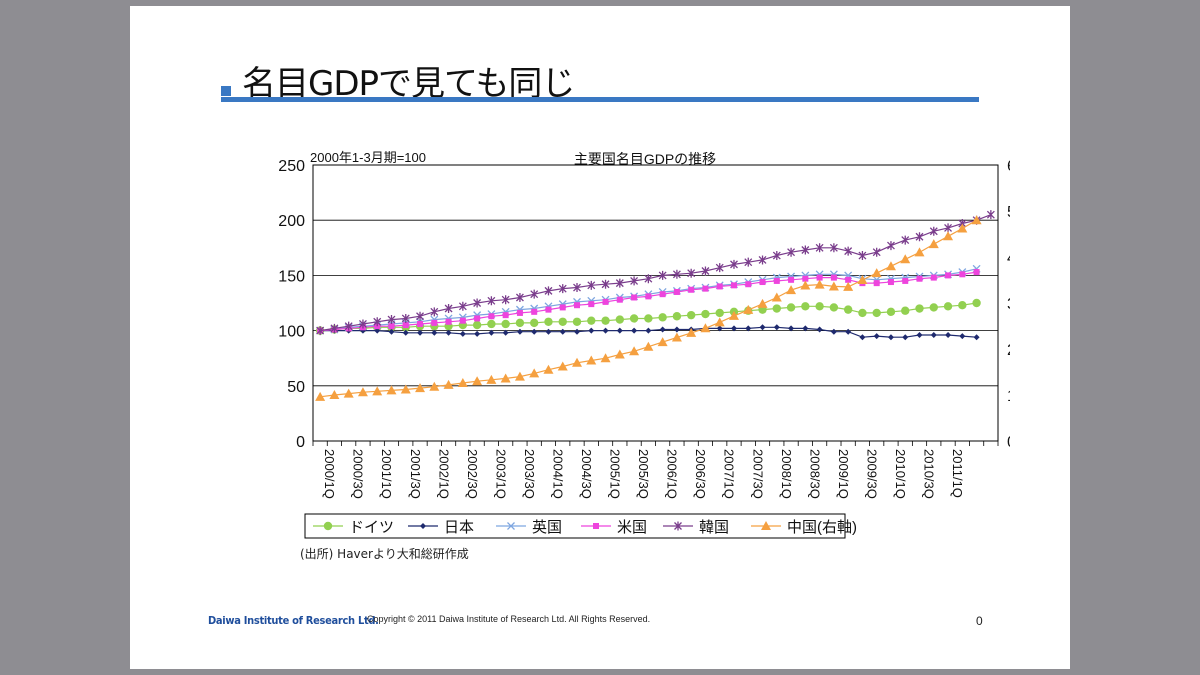  Describe the element at coordinates (900, 474) in the screenshot. I see `x-tick-label: 2010/1Q` at that location.